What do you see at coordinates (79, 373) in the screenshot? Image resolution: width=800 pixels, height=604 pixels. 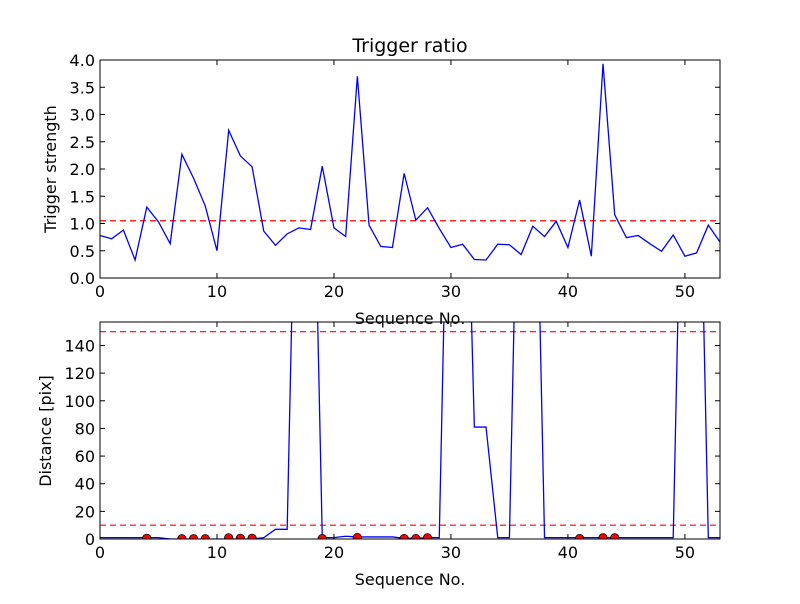 I see `y-tick-label-1-6: 120` at bounding box center [79, 373].